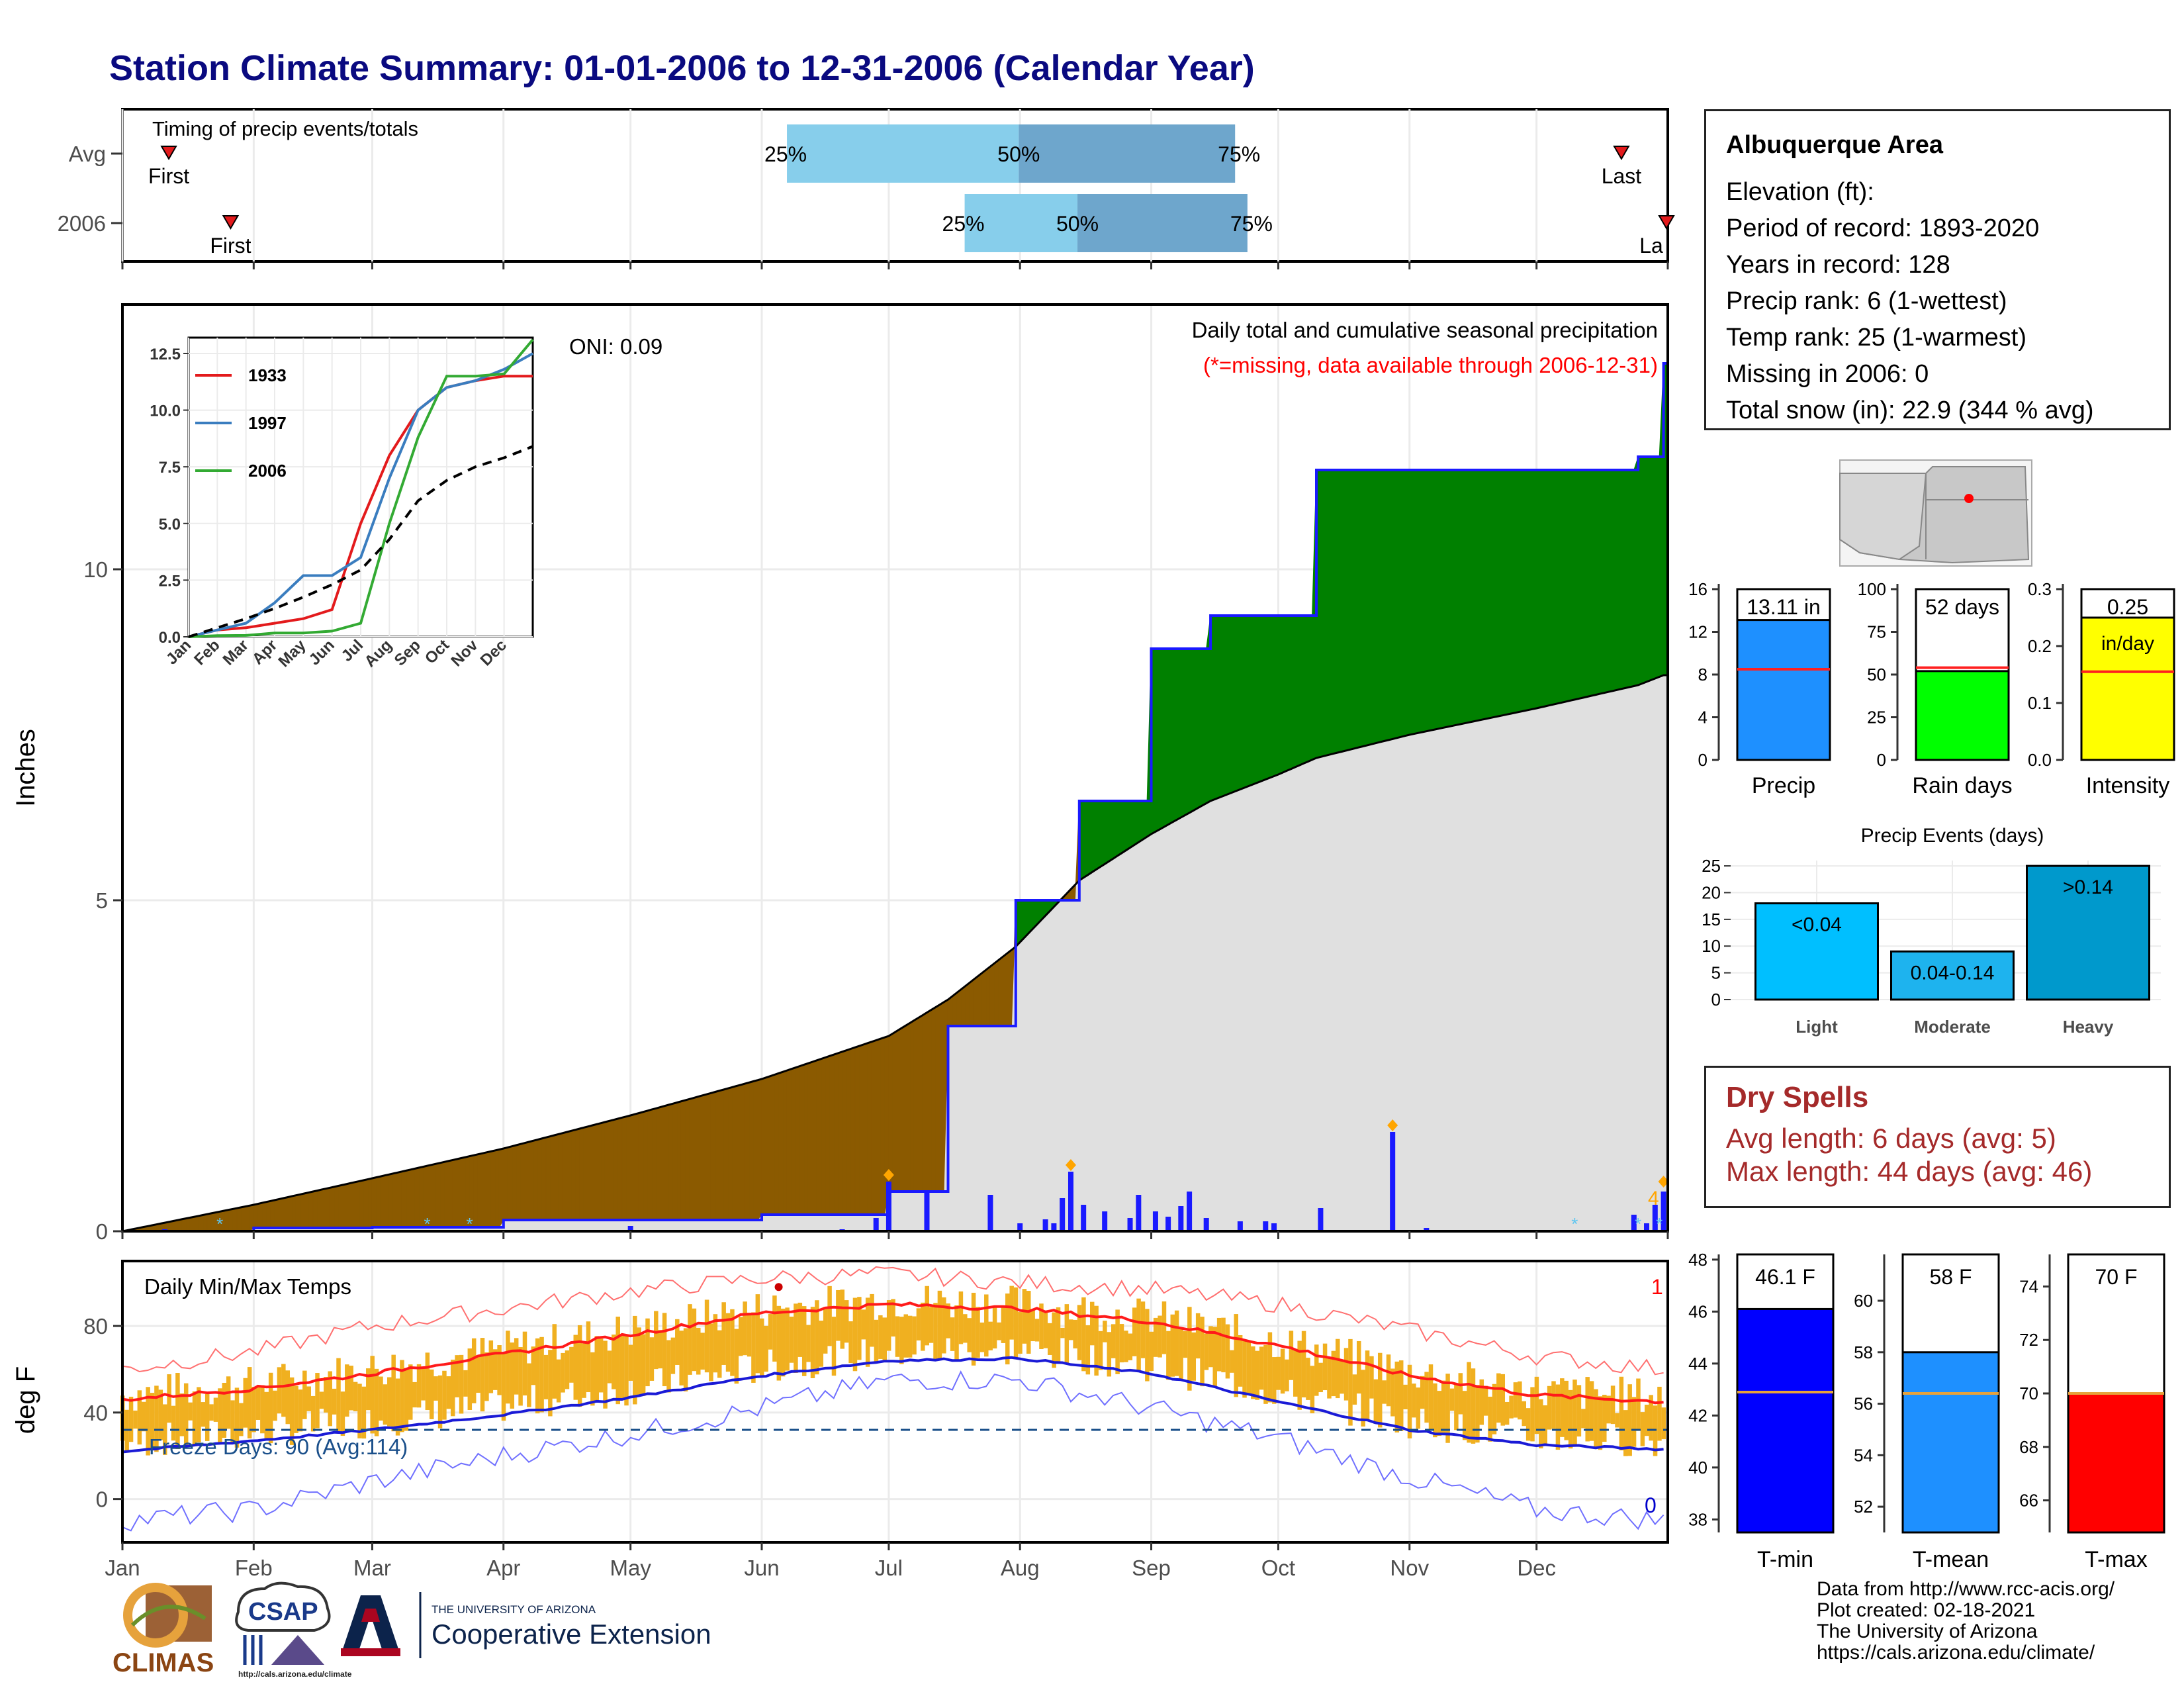  Describe the element at coordinates (1827, 374) in the screenshot. I see `station-missing: Missing in 2006: 0` at that location.